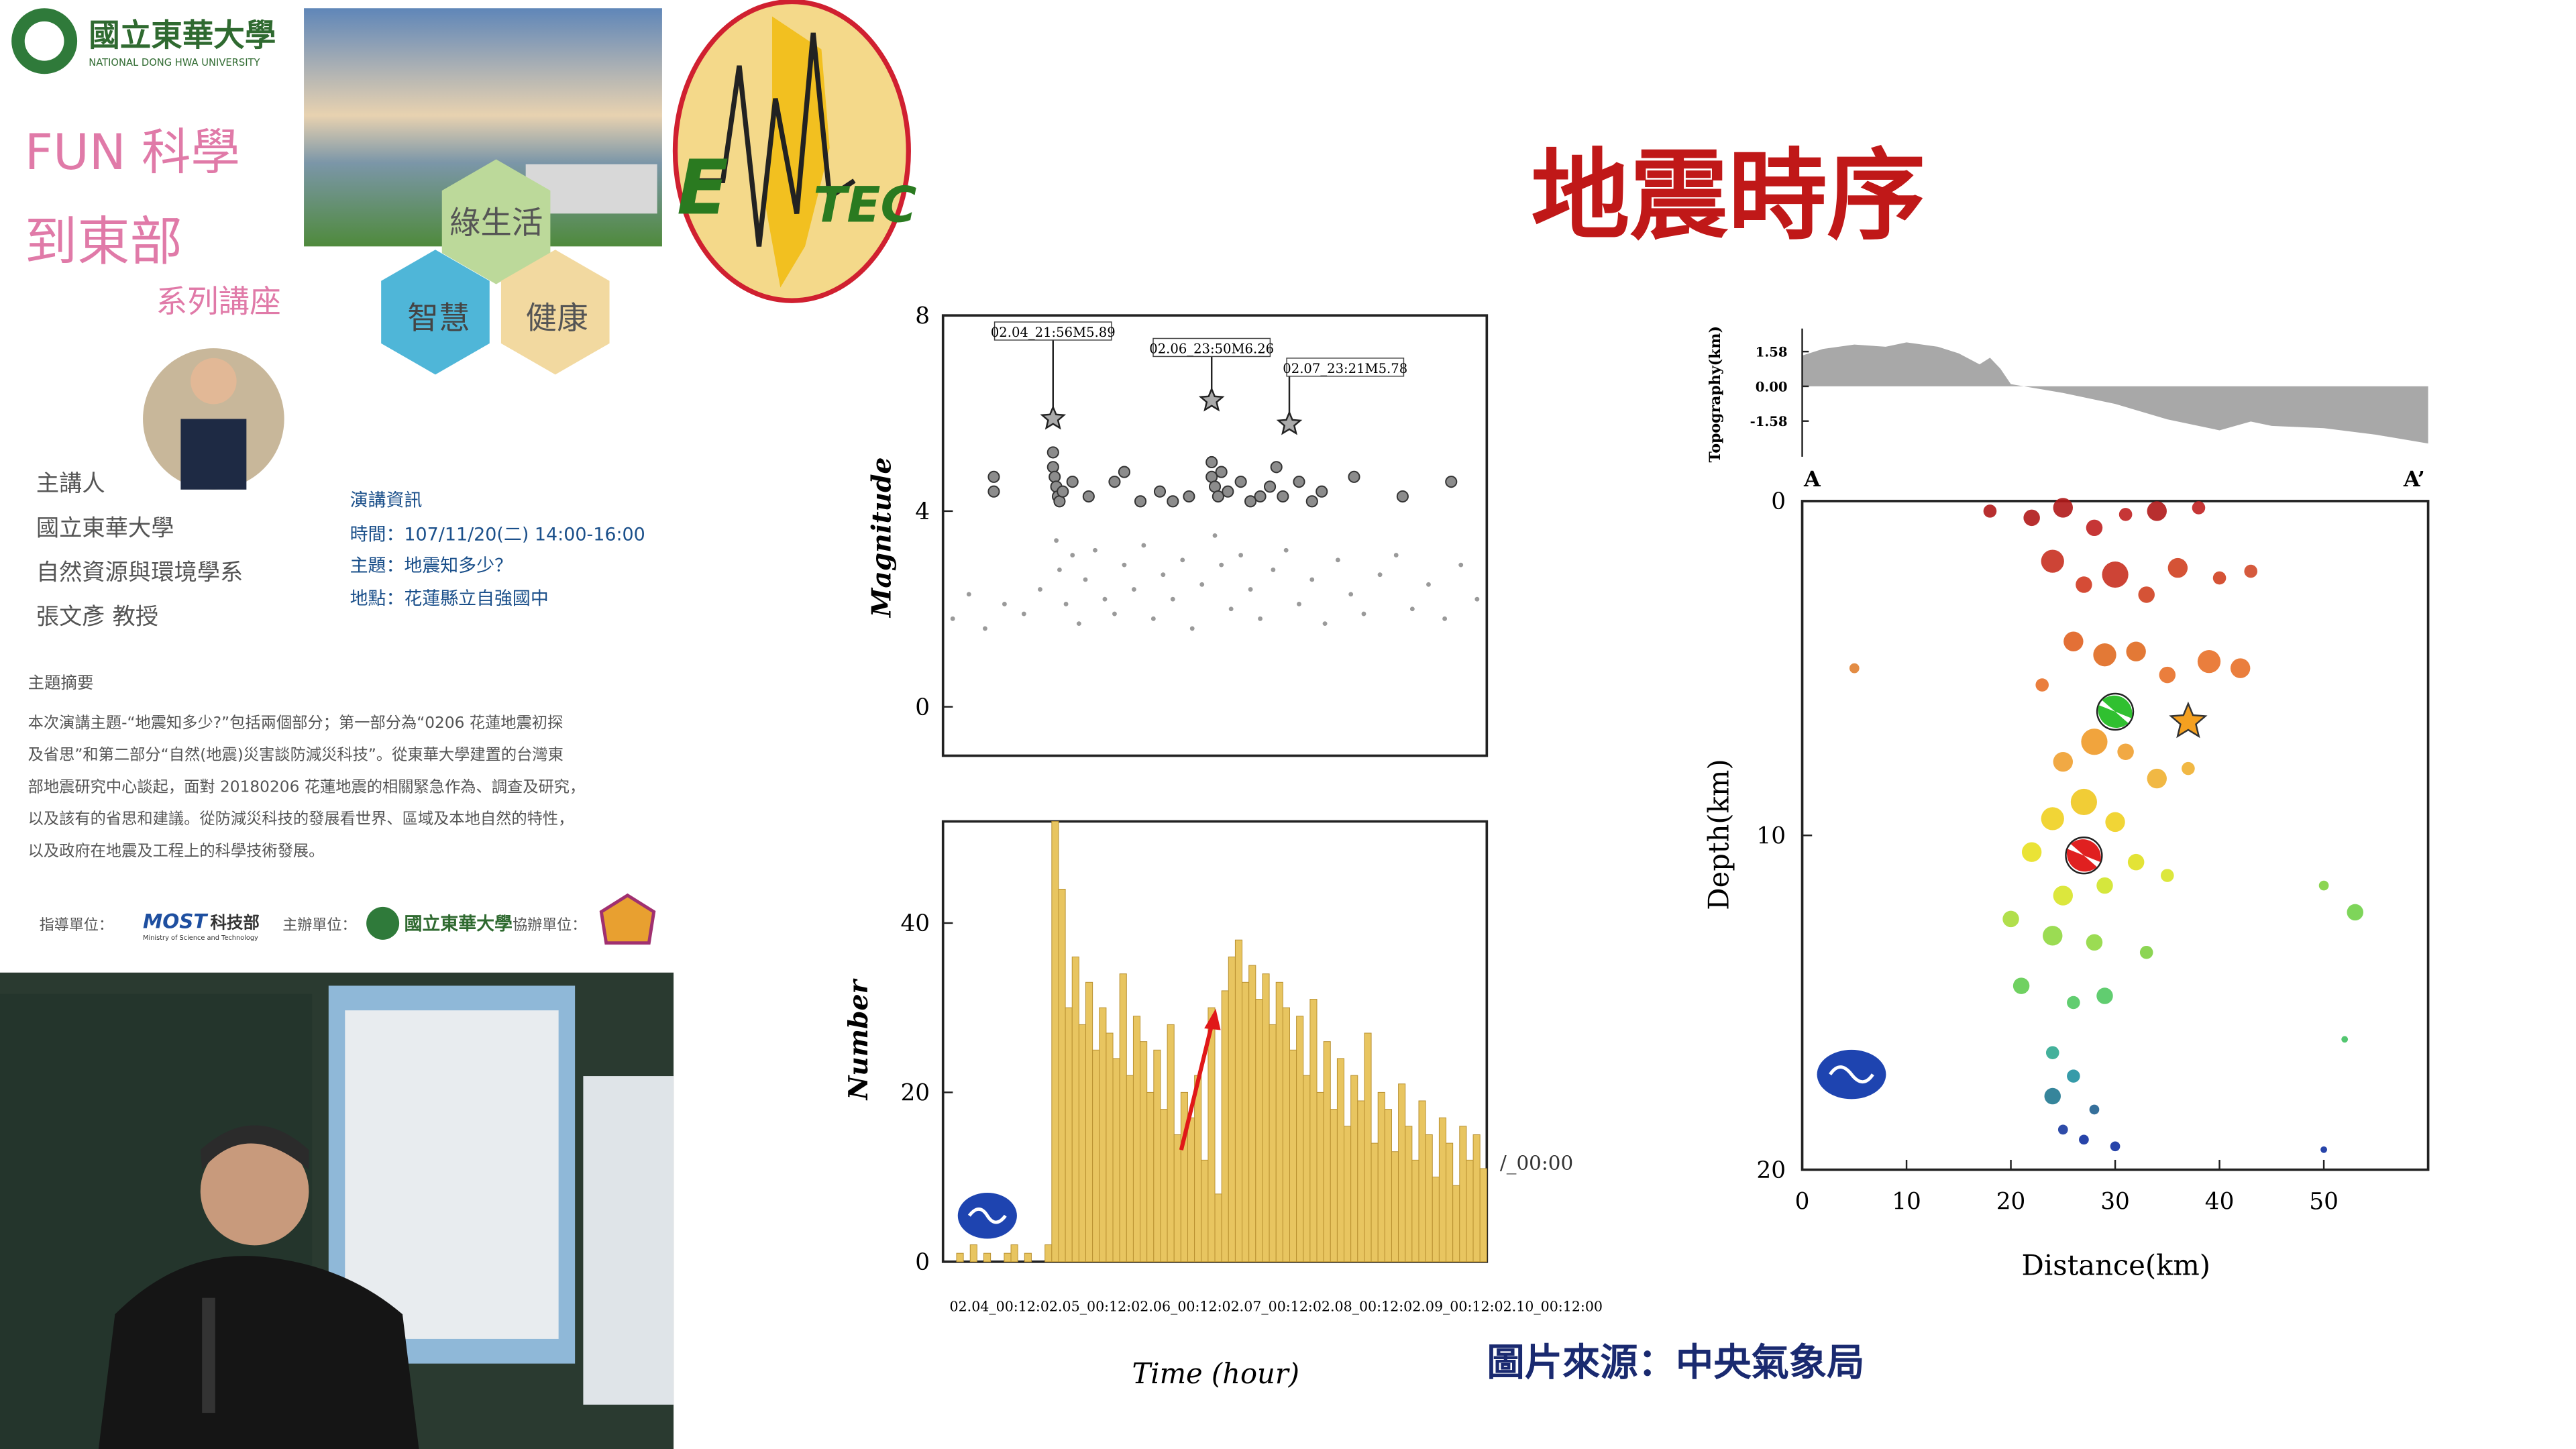 The height and width of the screenshot is (1449, 2576). I want to click on x-tick-label: 30, so click(2115, 1201).